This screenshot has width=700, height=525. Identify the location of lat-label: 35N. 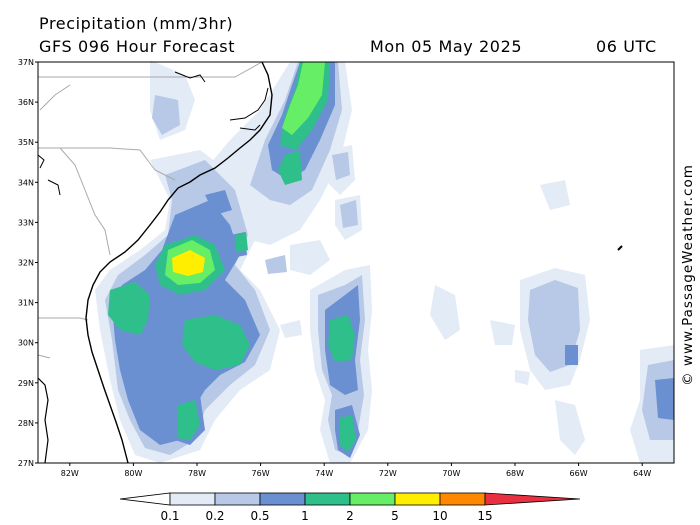
(26, 142).